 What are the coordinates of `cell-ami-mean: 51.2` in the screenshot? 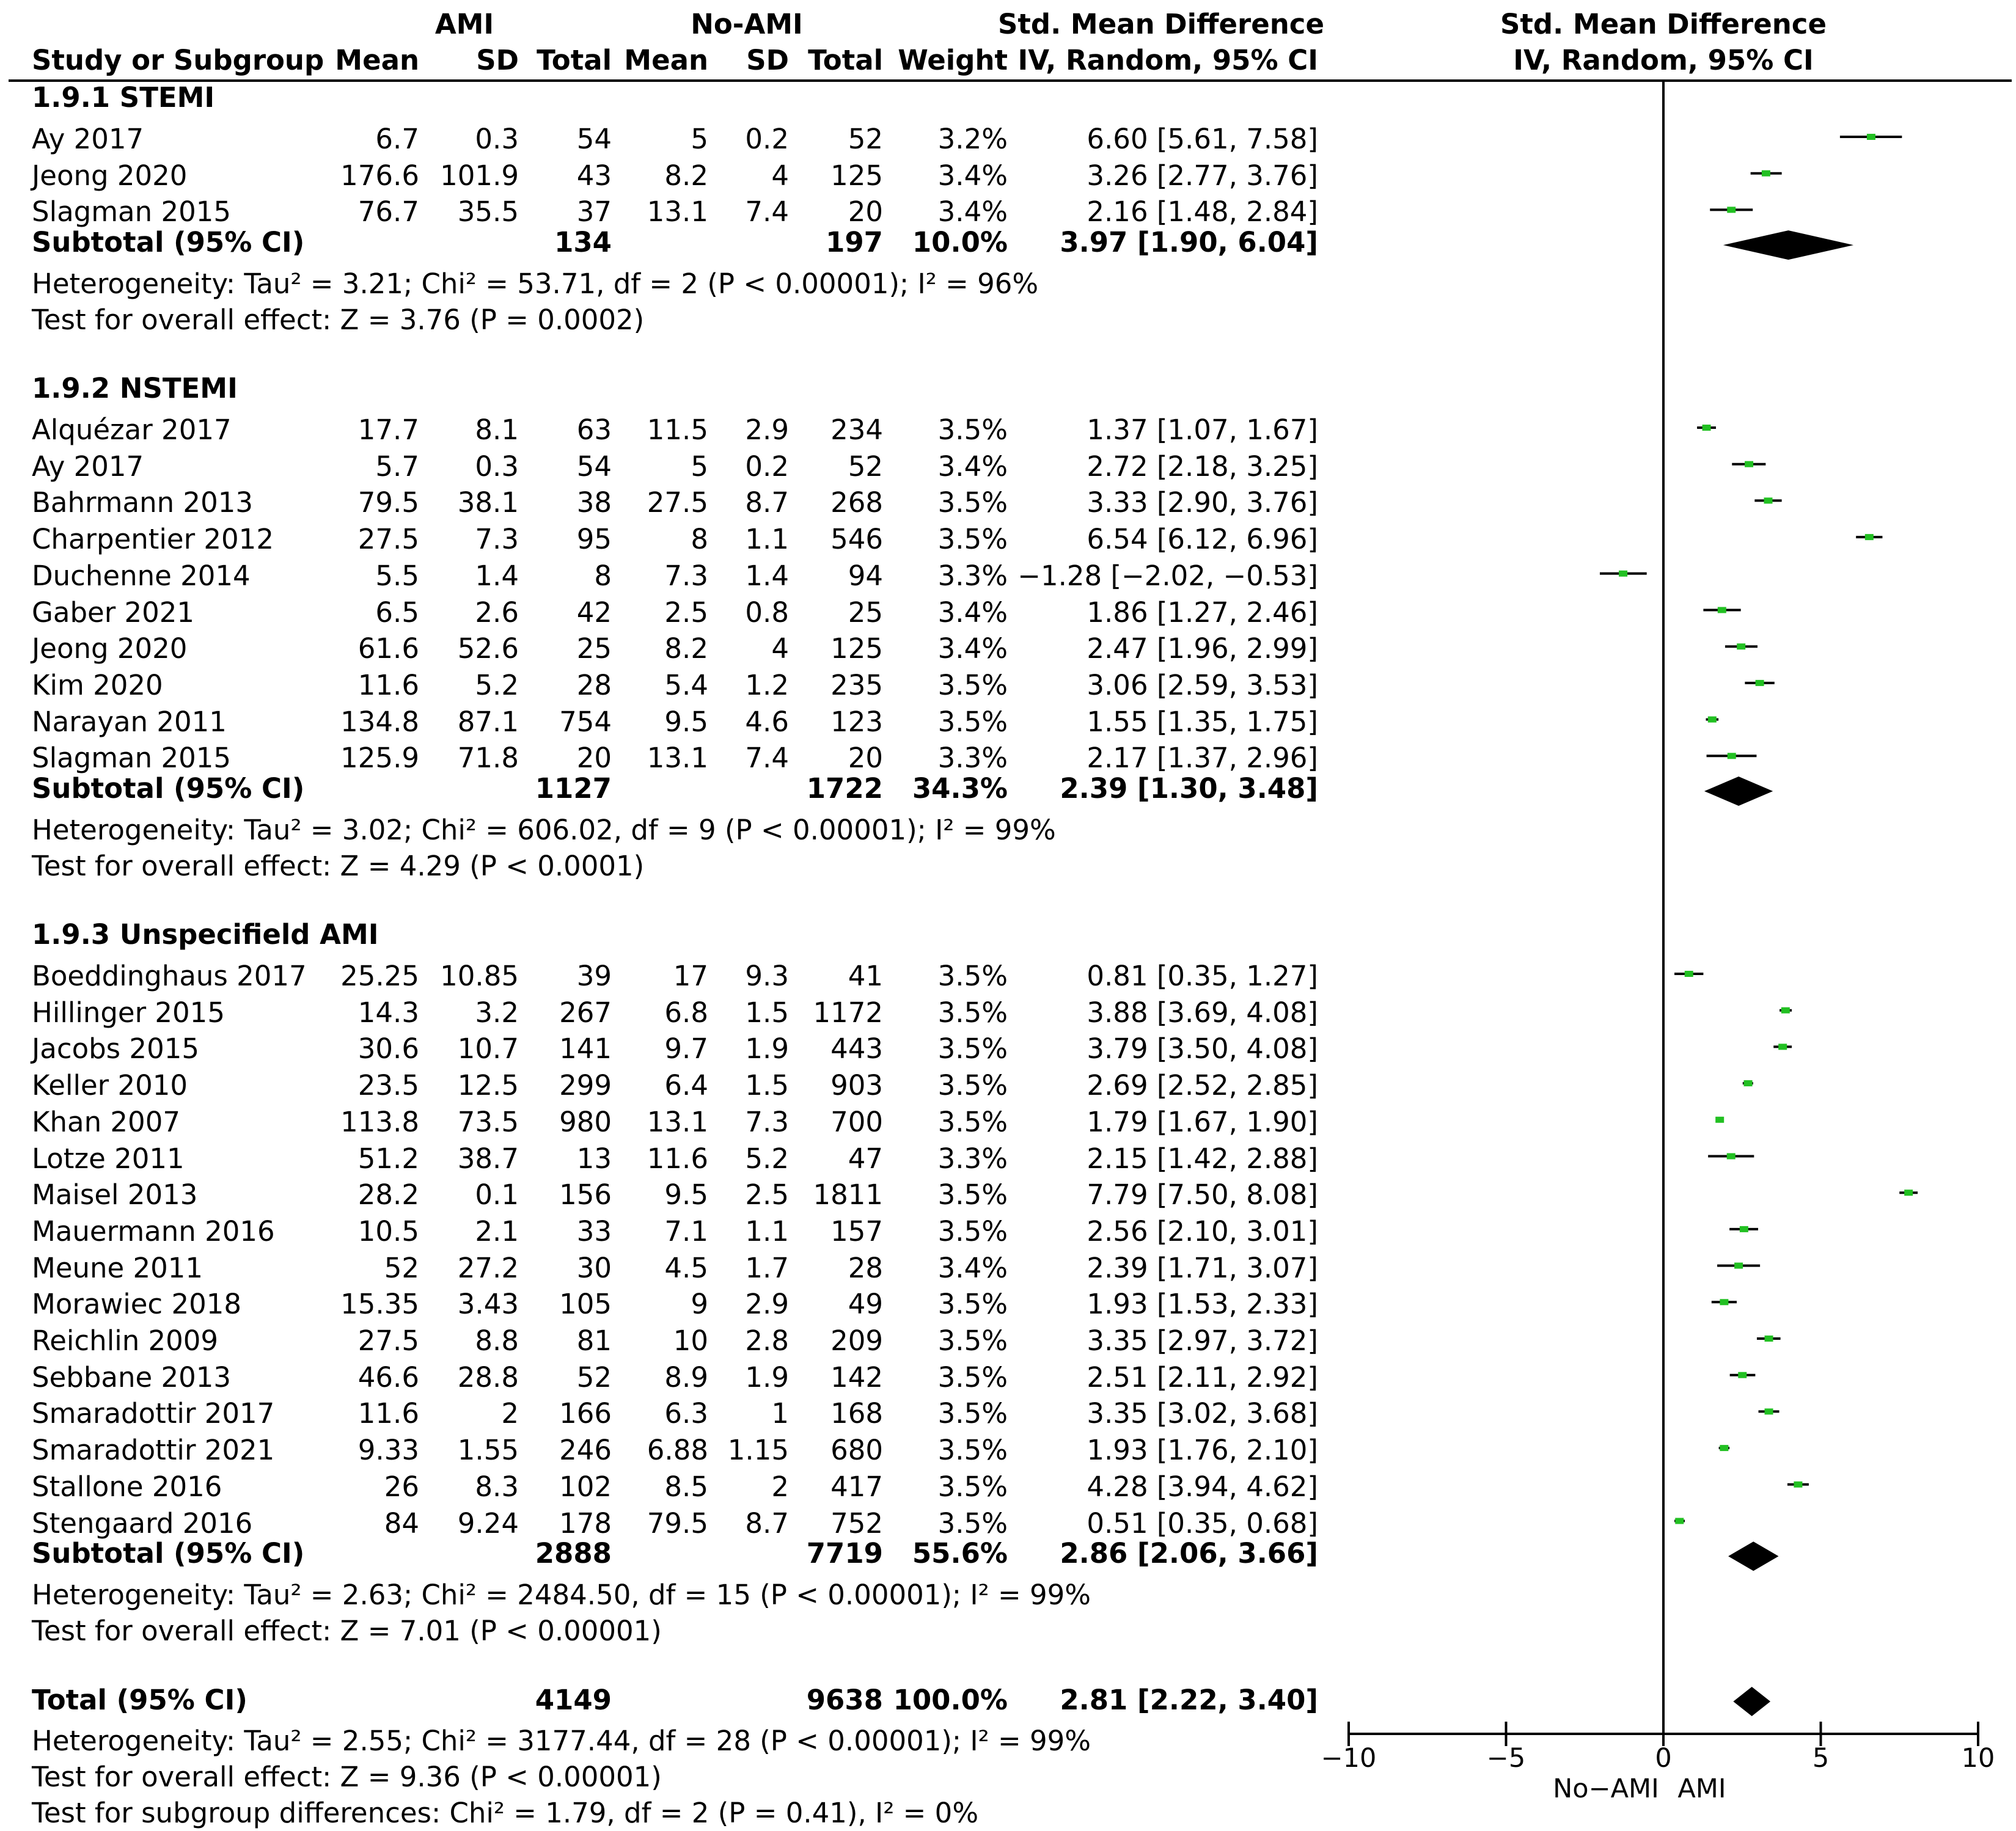 It's located at (388, 1158).